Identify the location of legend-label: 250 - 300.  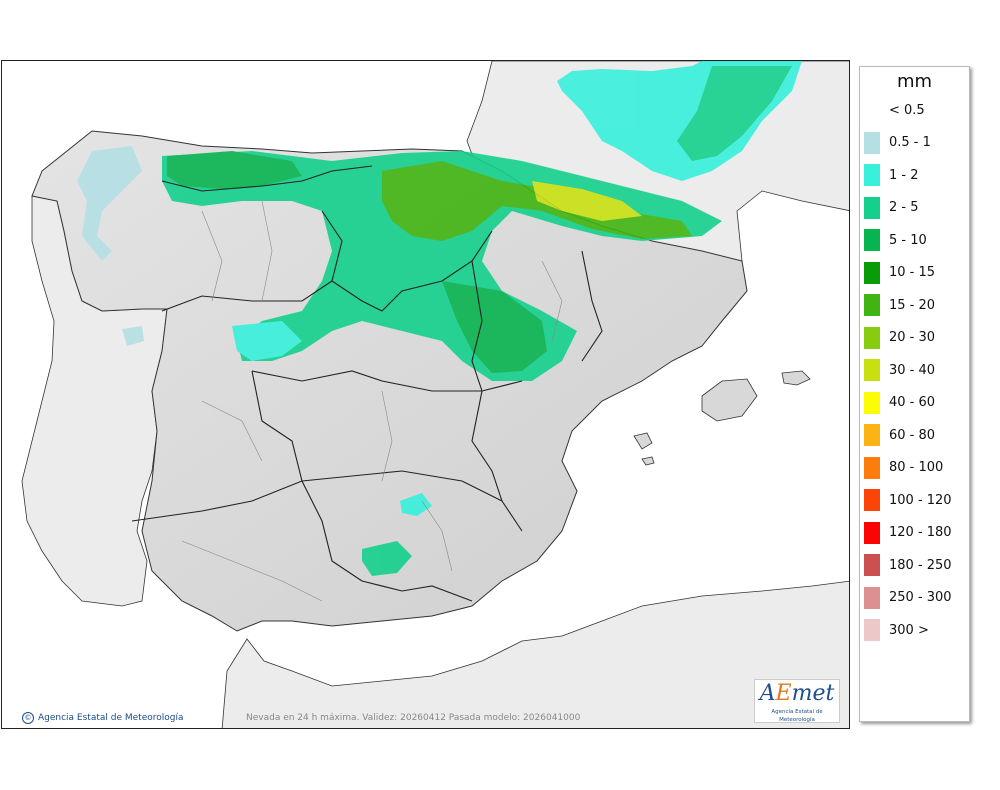
(920, 597).